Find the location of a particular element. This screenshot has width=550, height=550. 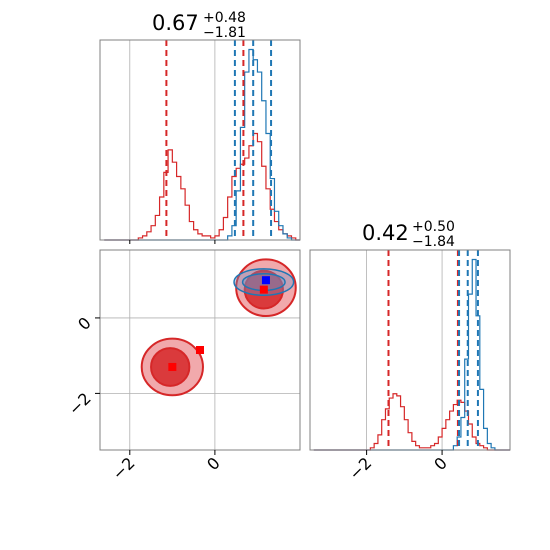

top-frame is located at coordinates (200, 140).